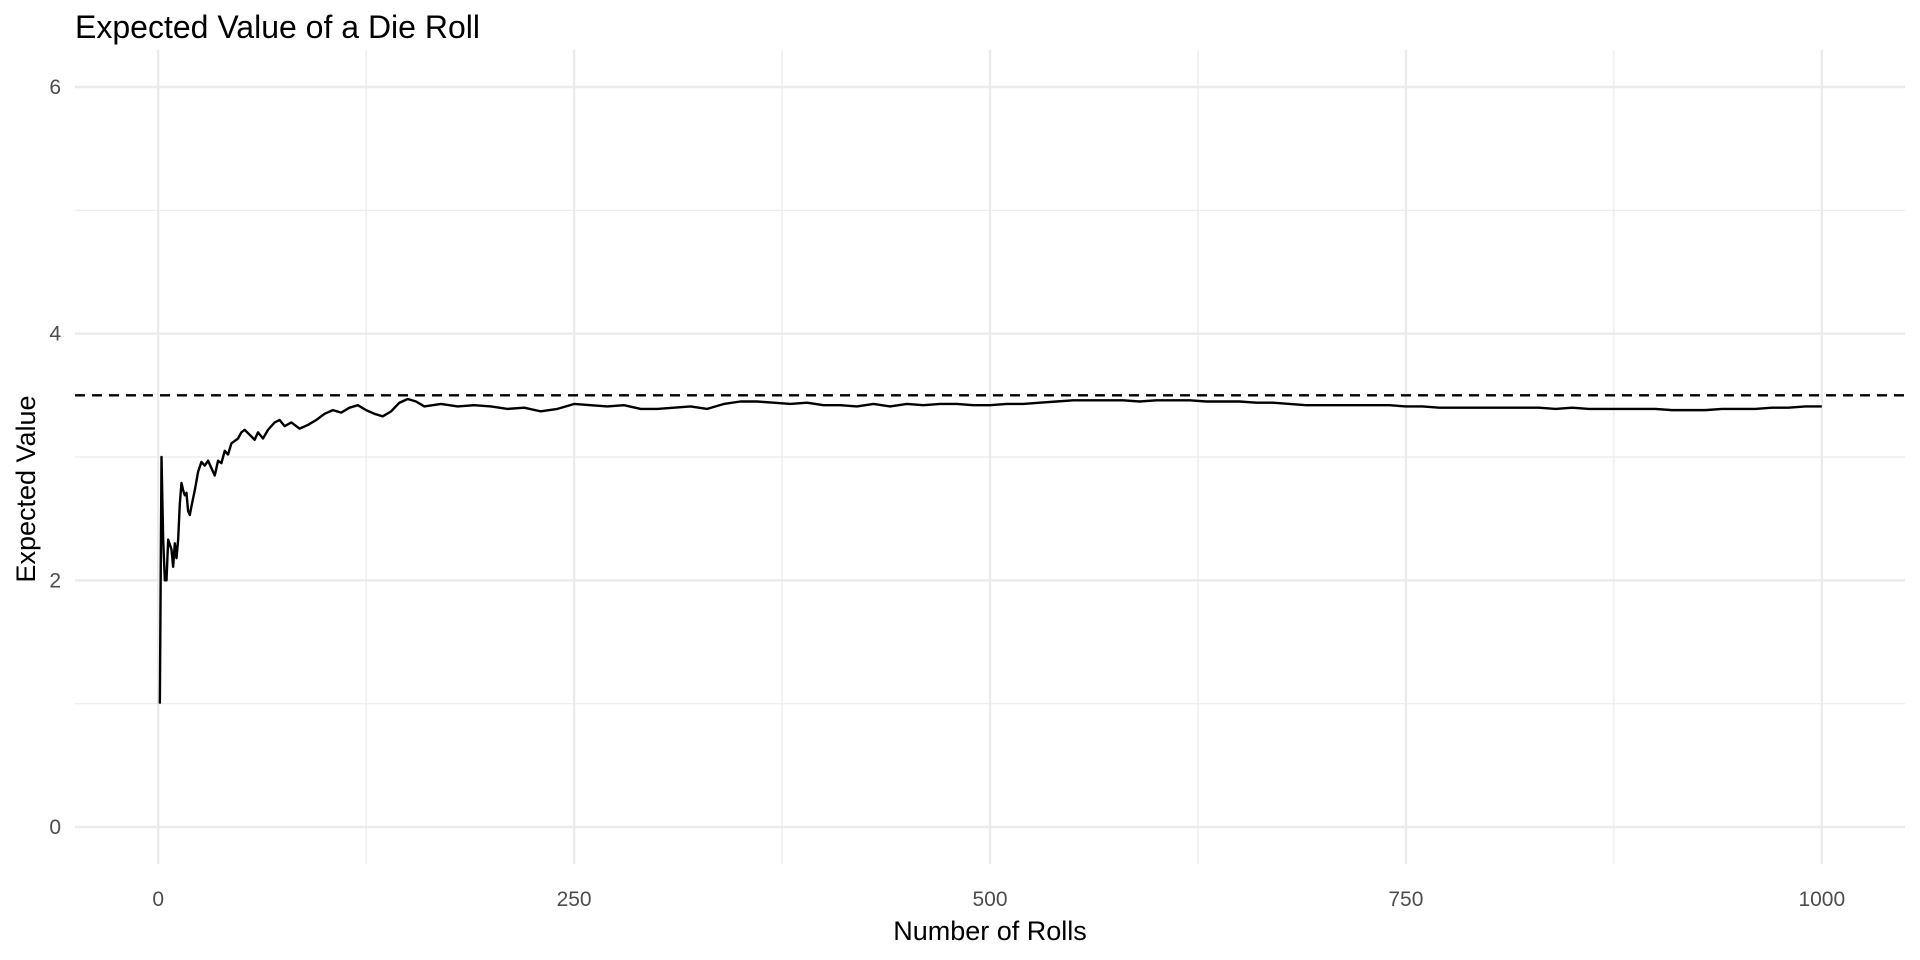 The image size is (1920, 960). Describe the element at coordinates (158, 899) in the screenshot. I see `x-tick-label-0: 0` at that location.